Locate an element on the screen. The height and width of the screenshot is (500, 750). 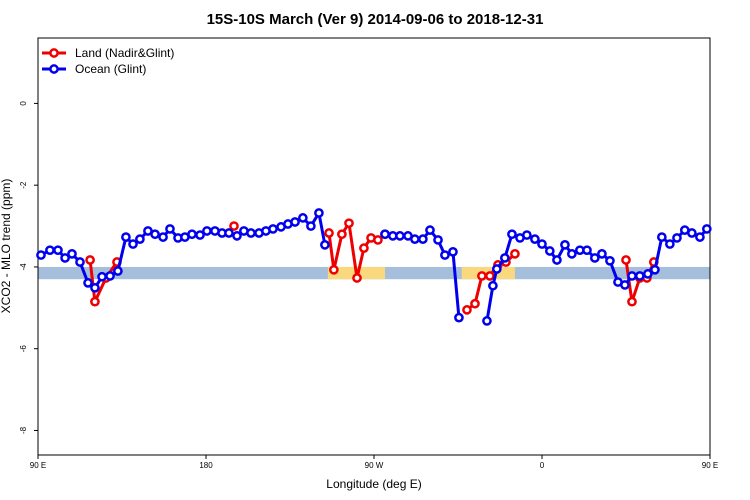
y-tick-label: 0 is located at coordinates (23, 103).